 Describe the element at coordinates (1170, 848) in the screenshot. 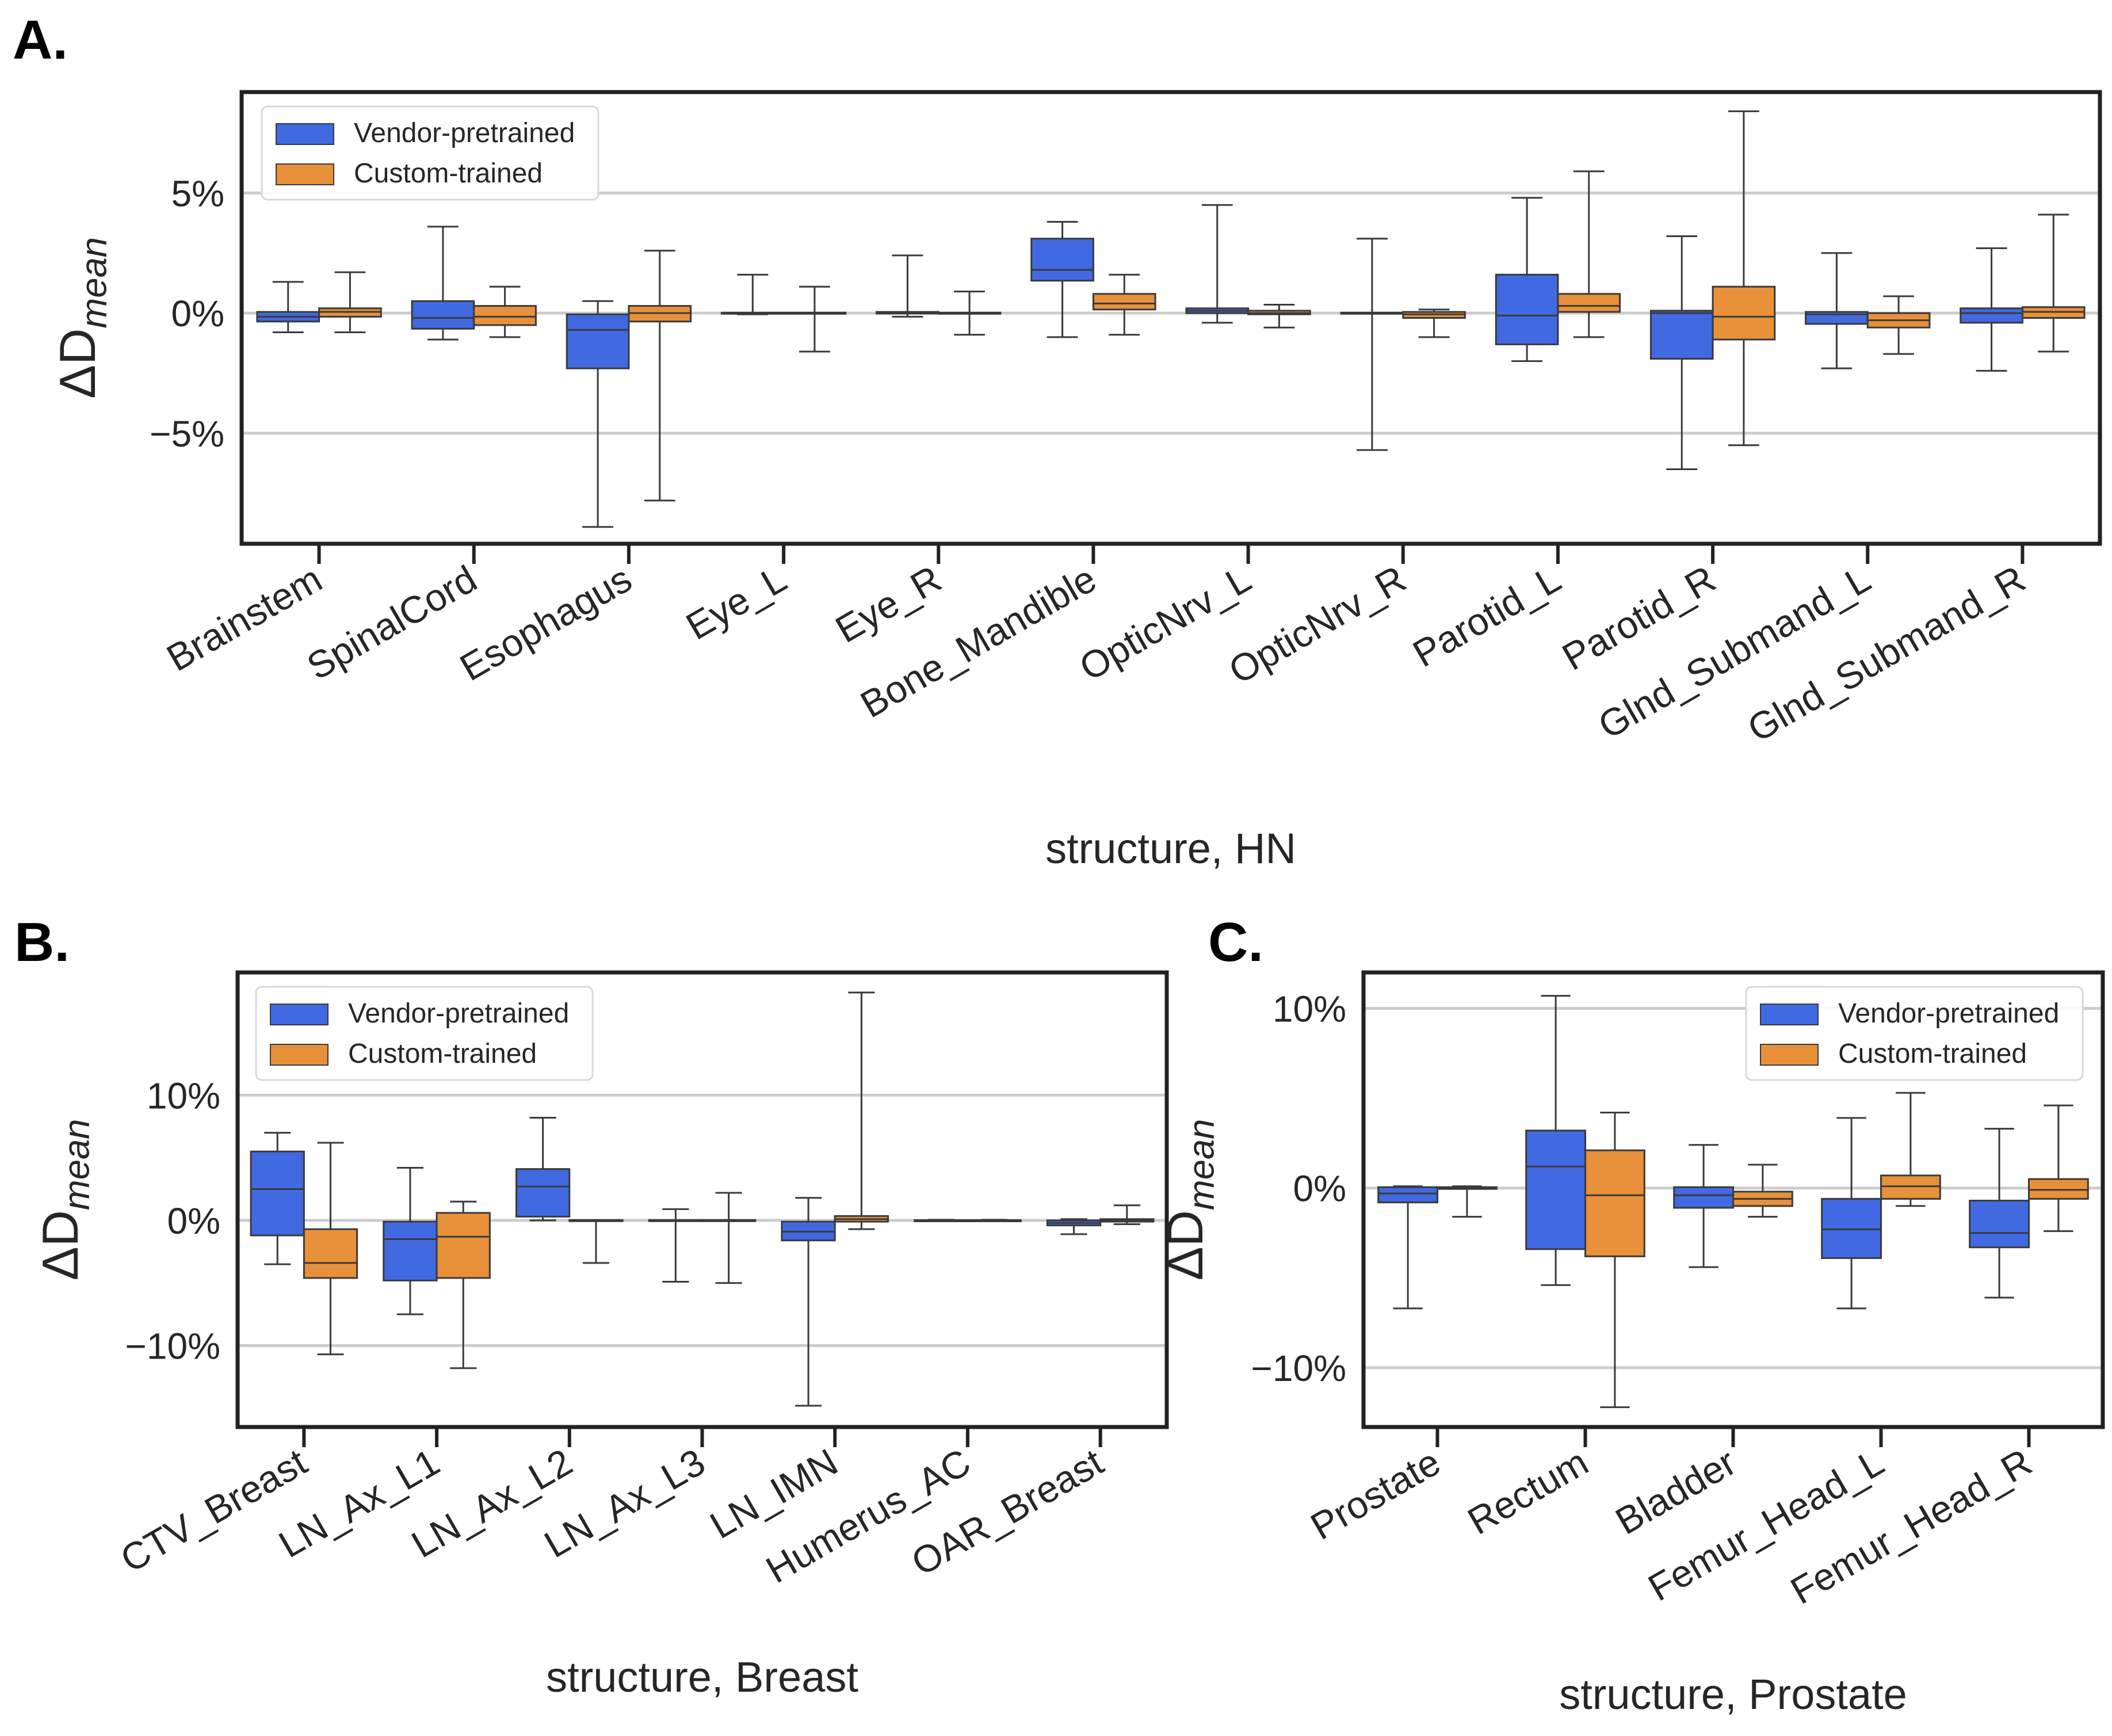

I see `x-axis-label: structure, HN` at that location.